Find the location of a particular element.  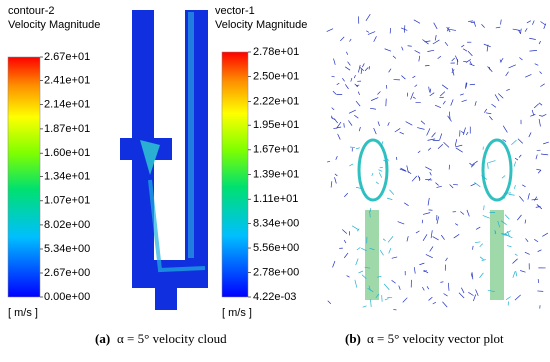

legend-subtitle: Velocity Magnitude is located at coordinates (261, 25).